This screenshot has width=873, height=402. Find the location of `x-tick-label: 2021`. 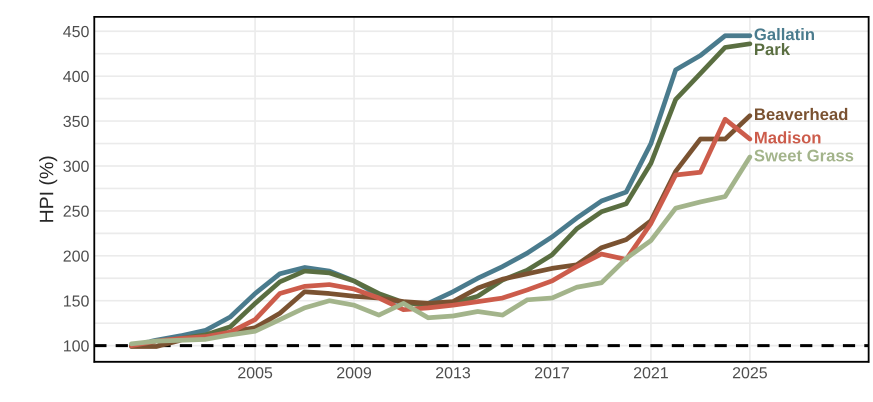

x-tick-label: 2021 is located at coordinates (651, 372).